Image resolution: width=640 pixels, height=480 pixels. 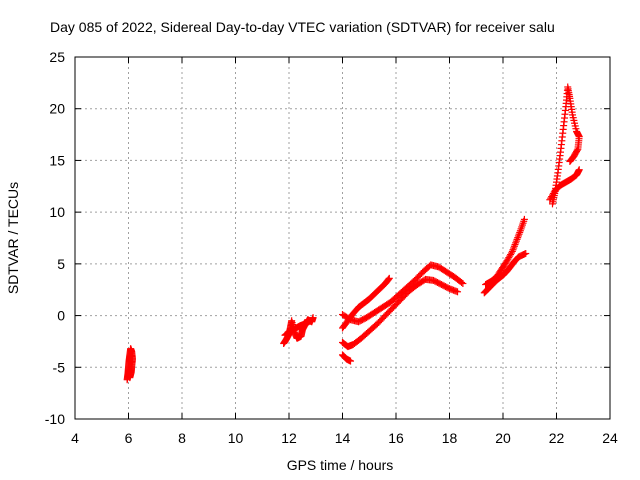 I want to click on y-tick-label: 20, so click(x=57, y=109).